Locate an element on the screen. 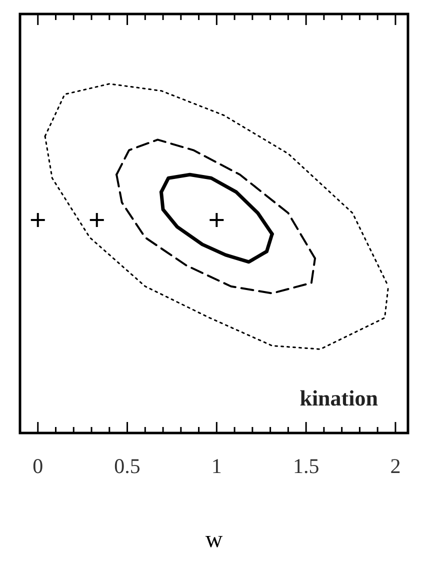 Image resolution: width=423 pixels, height=581 pixels. x-axis-title: w is located at coordinates (214, 539).